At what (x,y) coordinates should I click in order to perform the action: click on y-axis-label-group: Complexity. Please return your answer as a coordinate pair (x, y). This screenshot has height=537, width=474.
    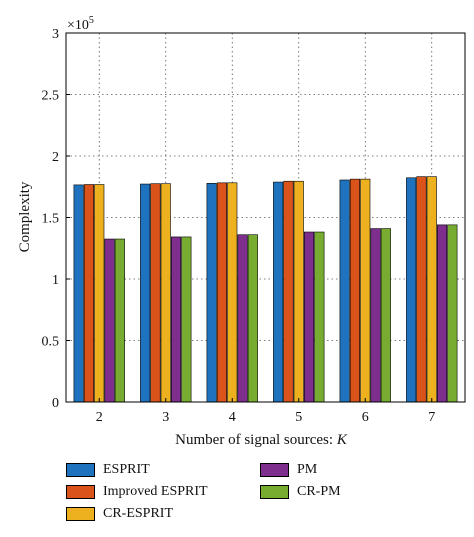
    Looking at the image, I should click on (25, 216).